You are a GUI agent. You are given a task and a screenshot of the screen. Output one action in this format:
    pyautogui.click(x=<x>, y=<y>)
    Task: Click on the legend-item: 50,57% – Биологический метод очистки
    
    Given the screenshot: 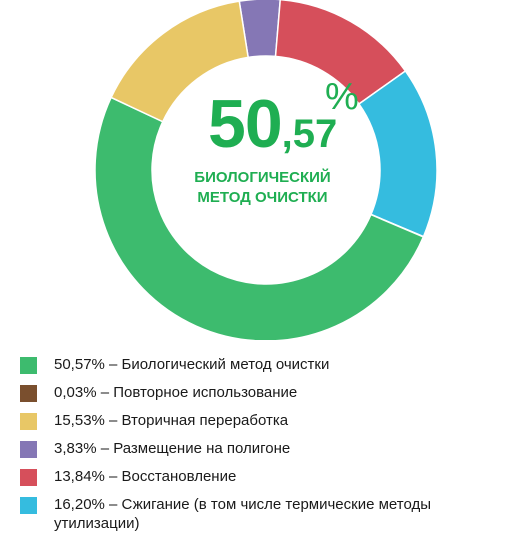 What is the action you would take?
    pyautogui.click(x=260, y=366)
    